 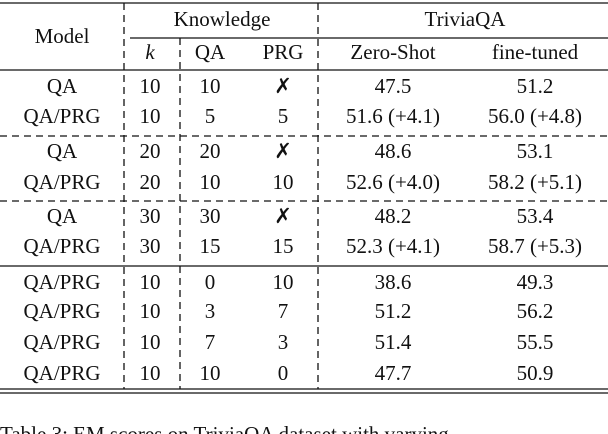 What do you see at coordinates (393, 86) in the screenshot?
I see `table-cell: 47.5` at bounding box center [393, 86].